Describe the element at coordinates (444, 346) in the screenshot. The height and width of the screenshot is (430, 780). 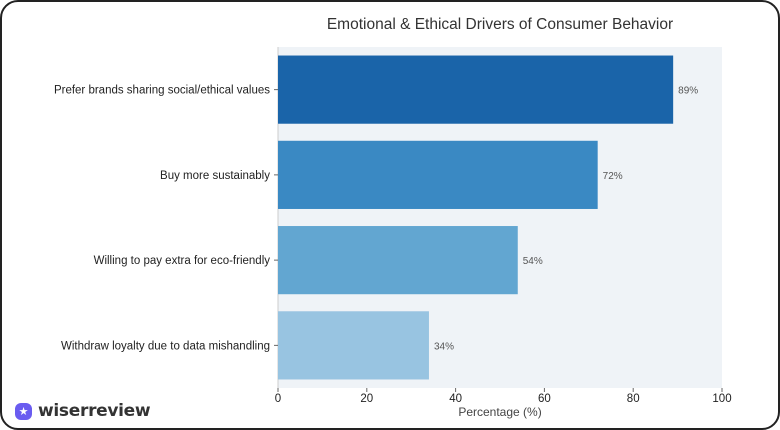
I see `data-label-3: 34%` at that location.